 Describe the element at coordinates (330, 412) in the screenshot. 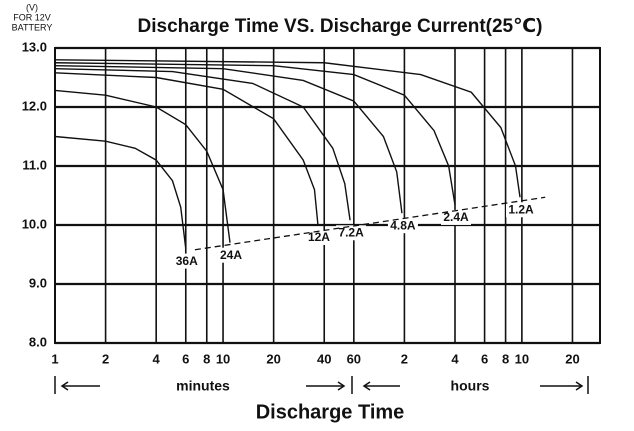

I see `x-label: Discharge Time` at that location.